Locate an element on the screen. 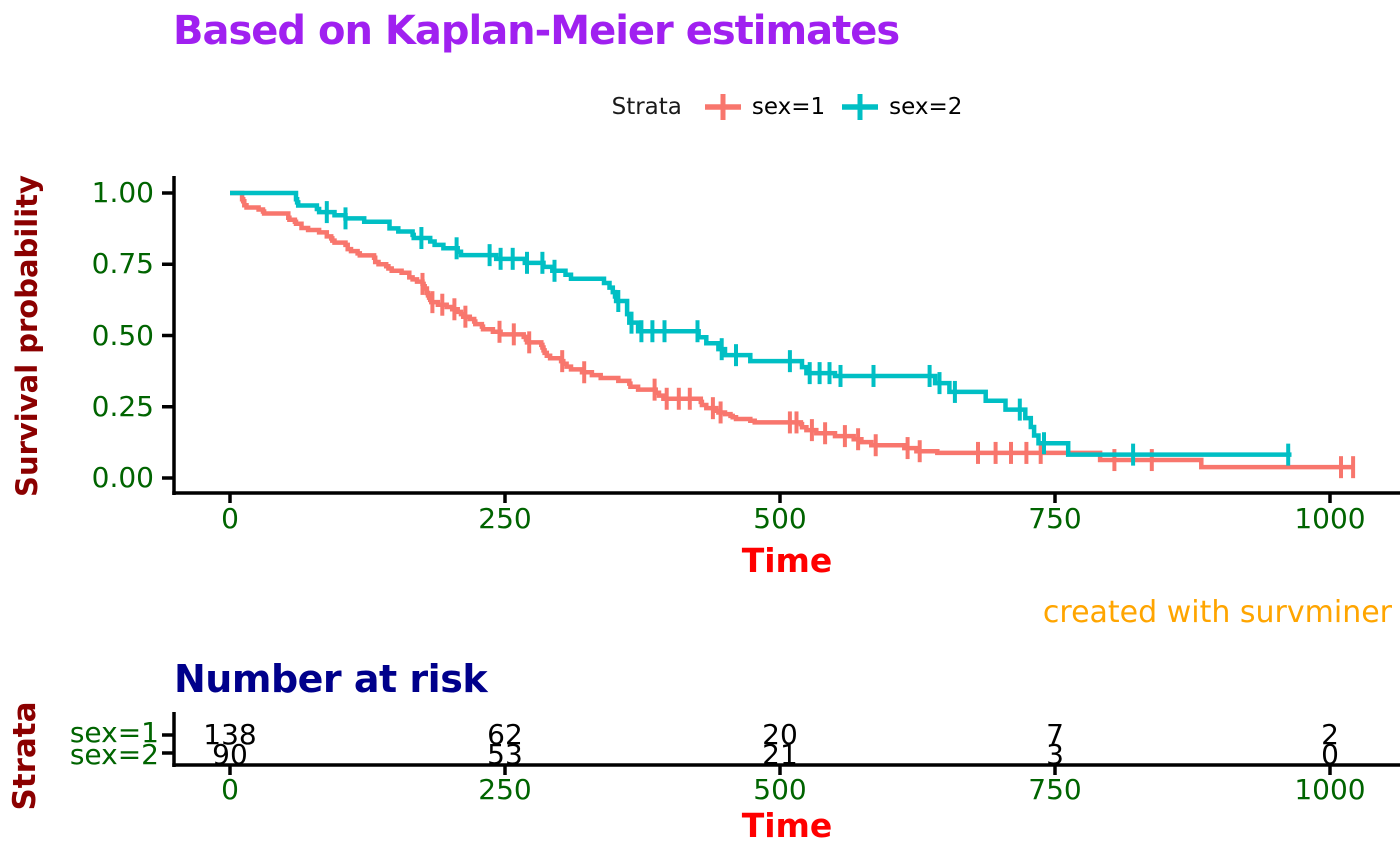 This screenshot has height=866, width=1400. legend-item-label: sex=2 is located at coordinates (926, 107).